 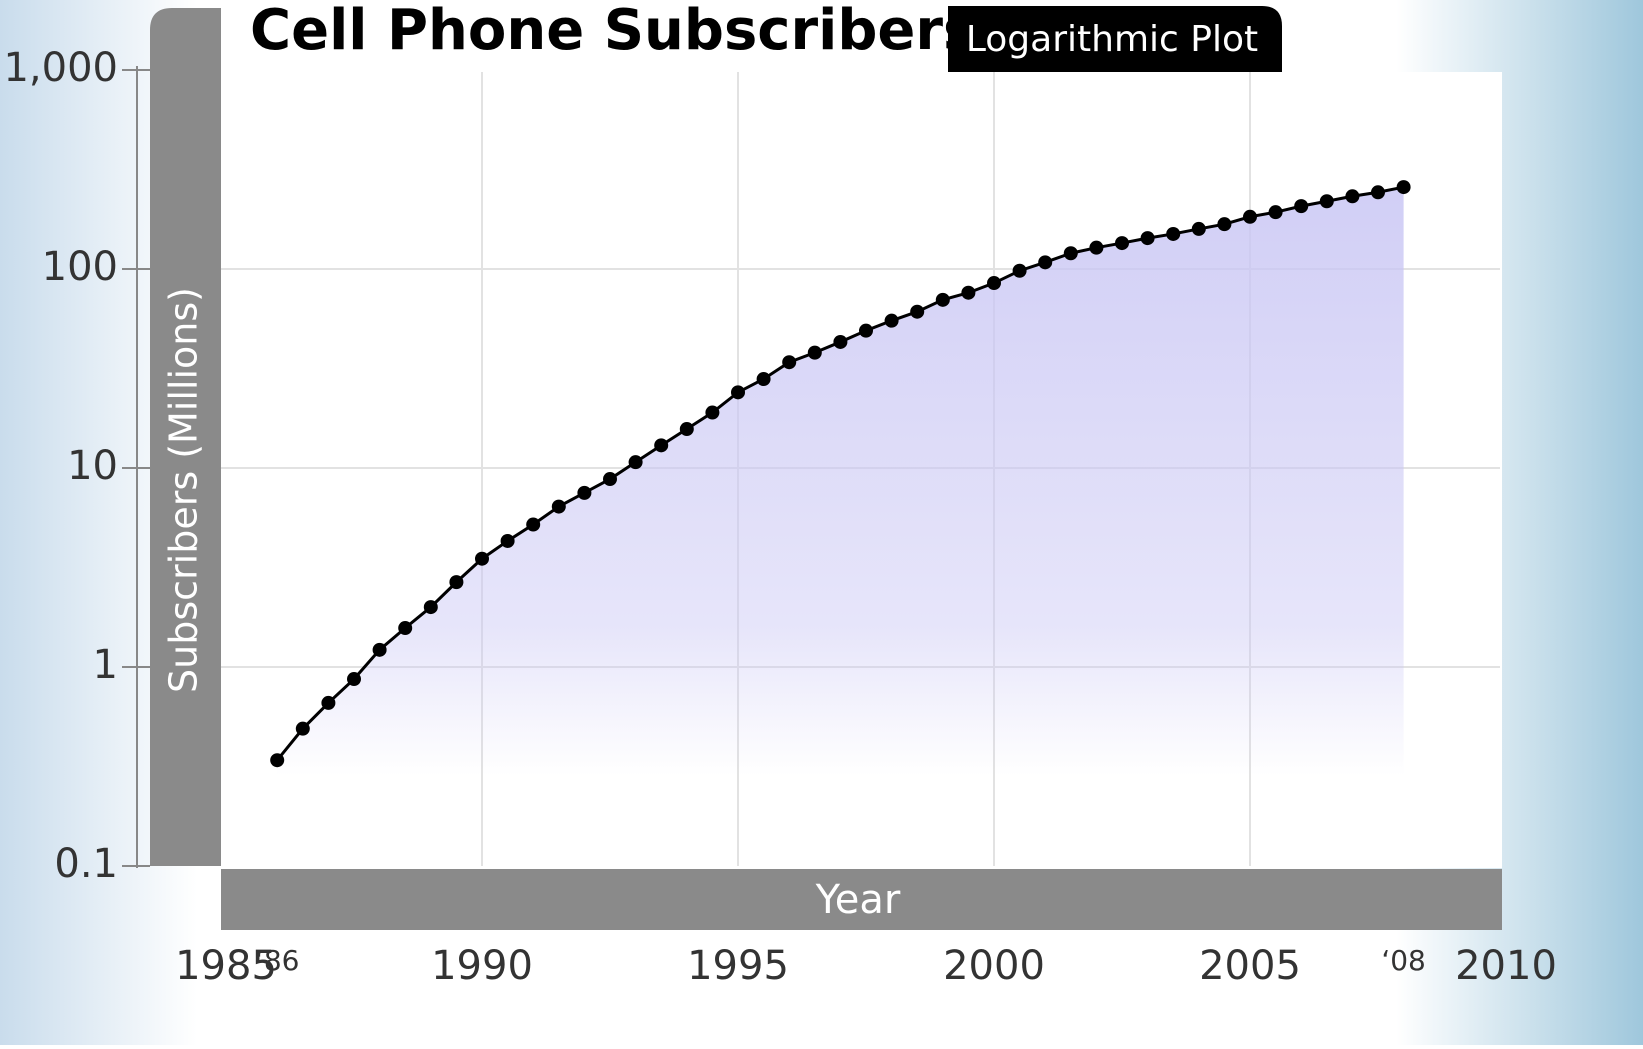 What do you see at coordinates (1250, 966) in the screenshot?
I see `x-tick-label: 2005` at bounding box center [1250, 966].